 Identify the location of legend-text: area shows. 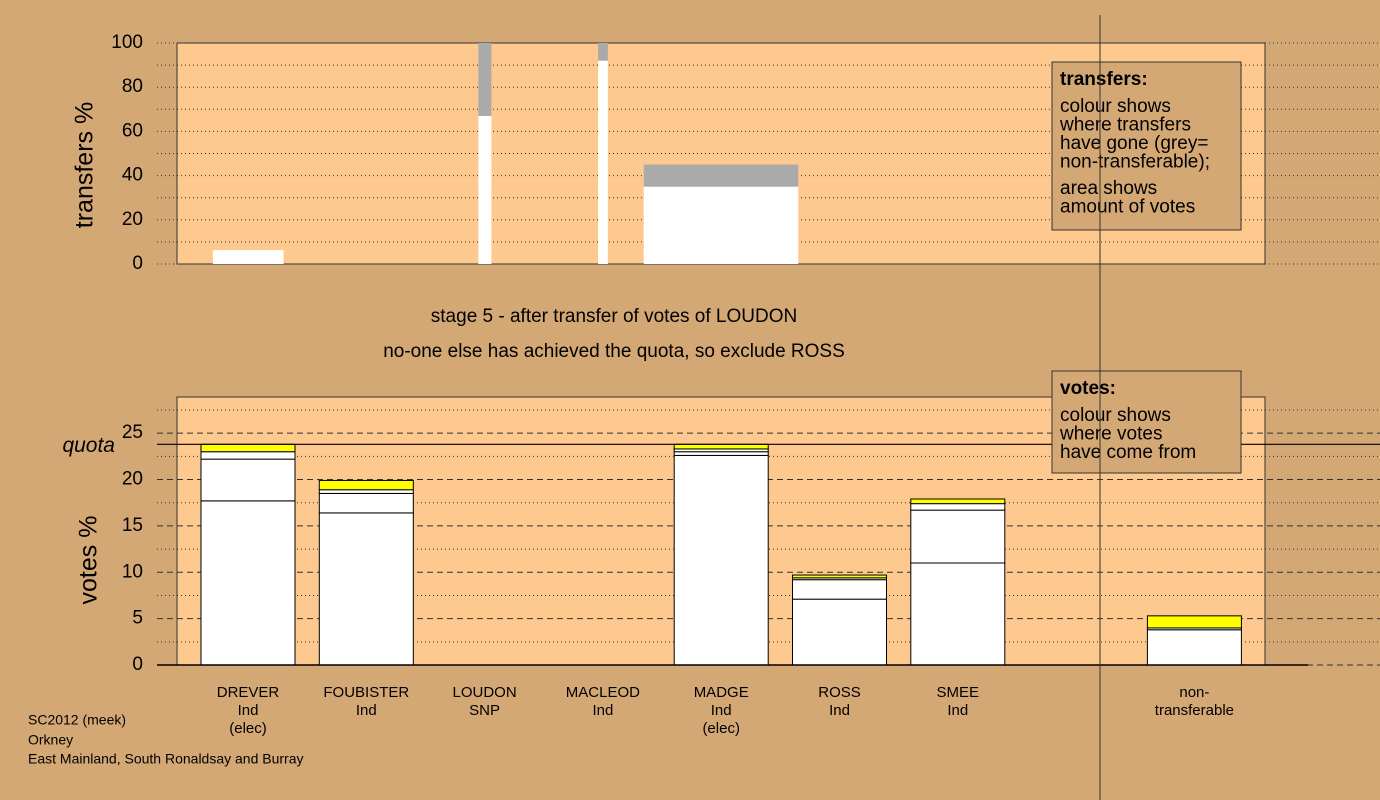
(1108, 188).